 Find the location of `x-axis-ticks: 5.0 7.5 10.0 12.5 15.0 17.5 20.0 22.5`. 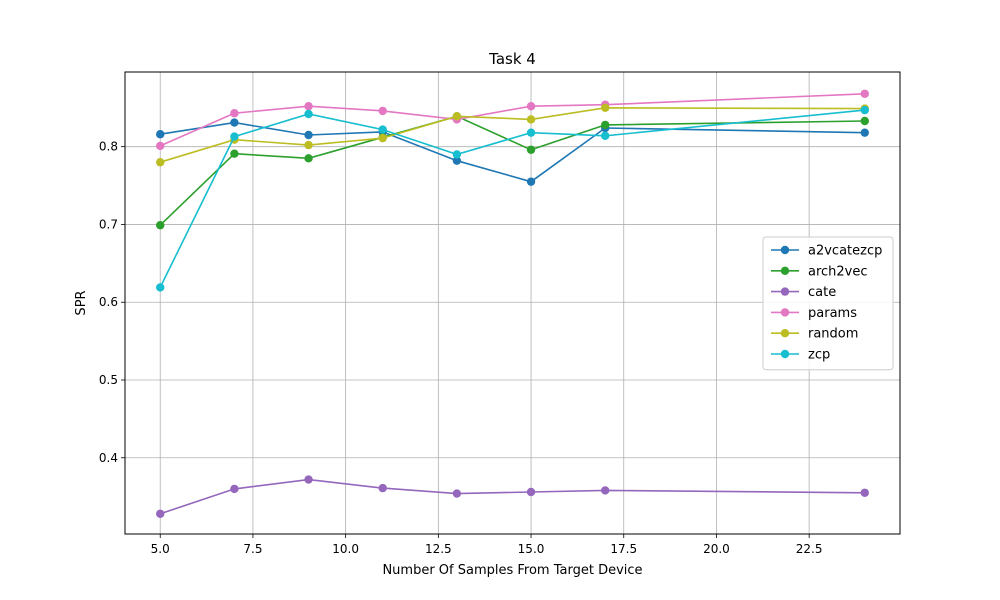

x-axis-ticks: 5.0 7.5 10.0 12.5 15.0 17.5 20.0 22.5 is located at coordinates (487, 545).